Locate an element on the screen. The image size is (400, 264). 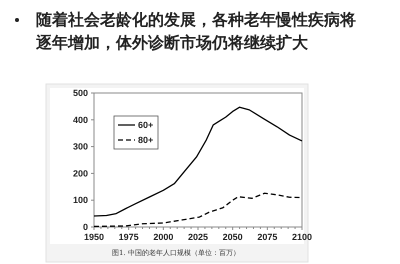
y-tick-label: 300 is located at coordinates (80, 147).